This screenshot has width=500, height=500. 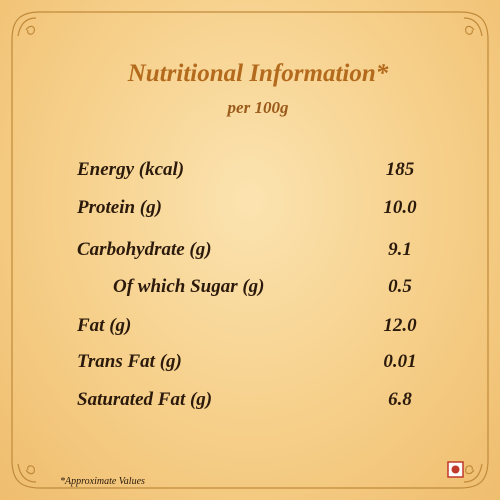 I want to click on row-label: Of which Sugar (g), so click(x=189, y=286).